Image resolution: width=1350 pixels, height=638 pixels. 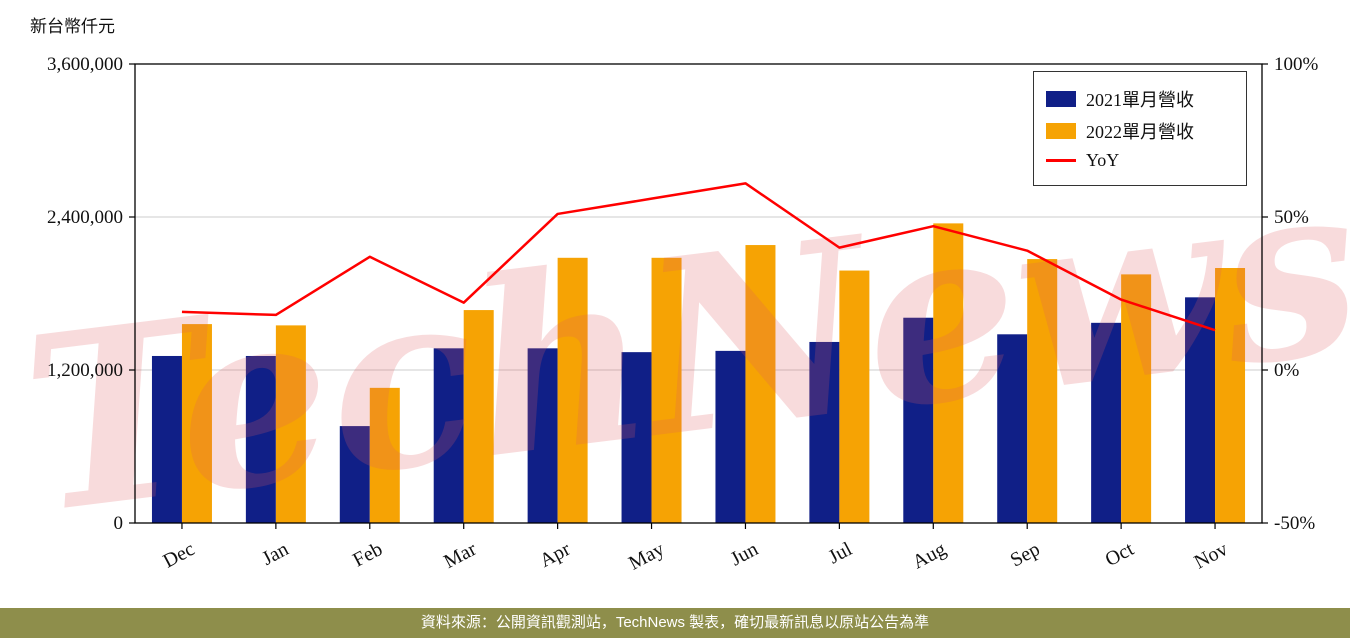 I want to click on x-tick-label: Nov, so click(x=1211, y=556).